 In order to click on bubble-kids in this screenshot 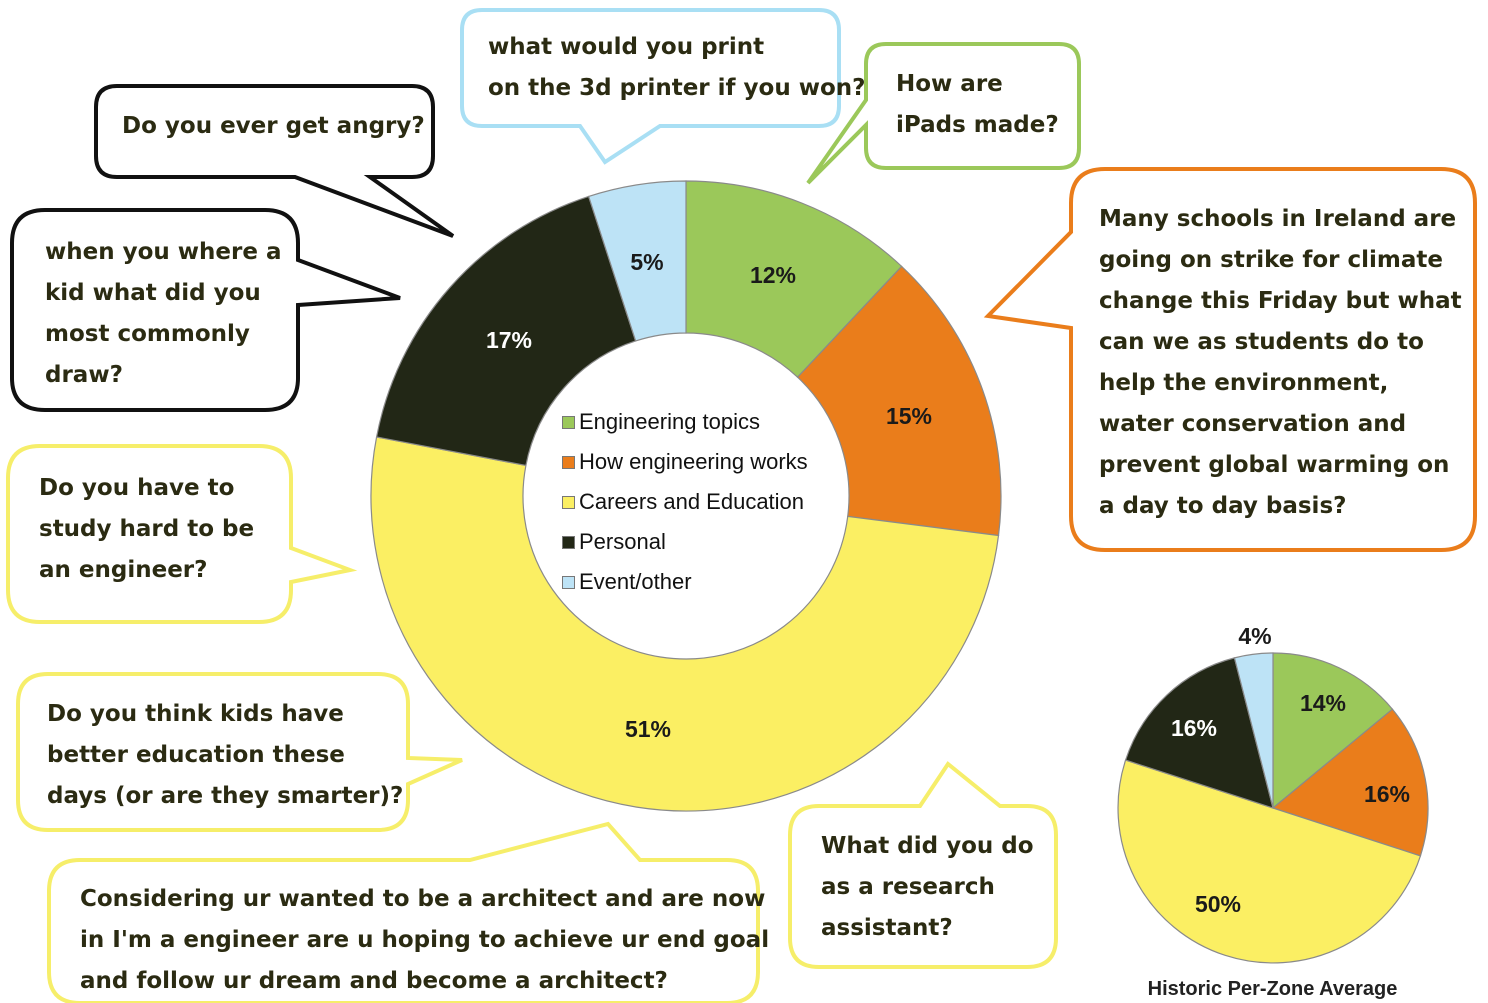, I will do `click(239, 752)`.